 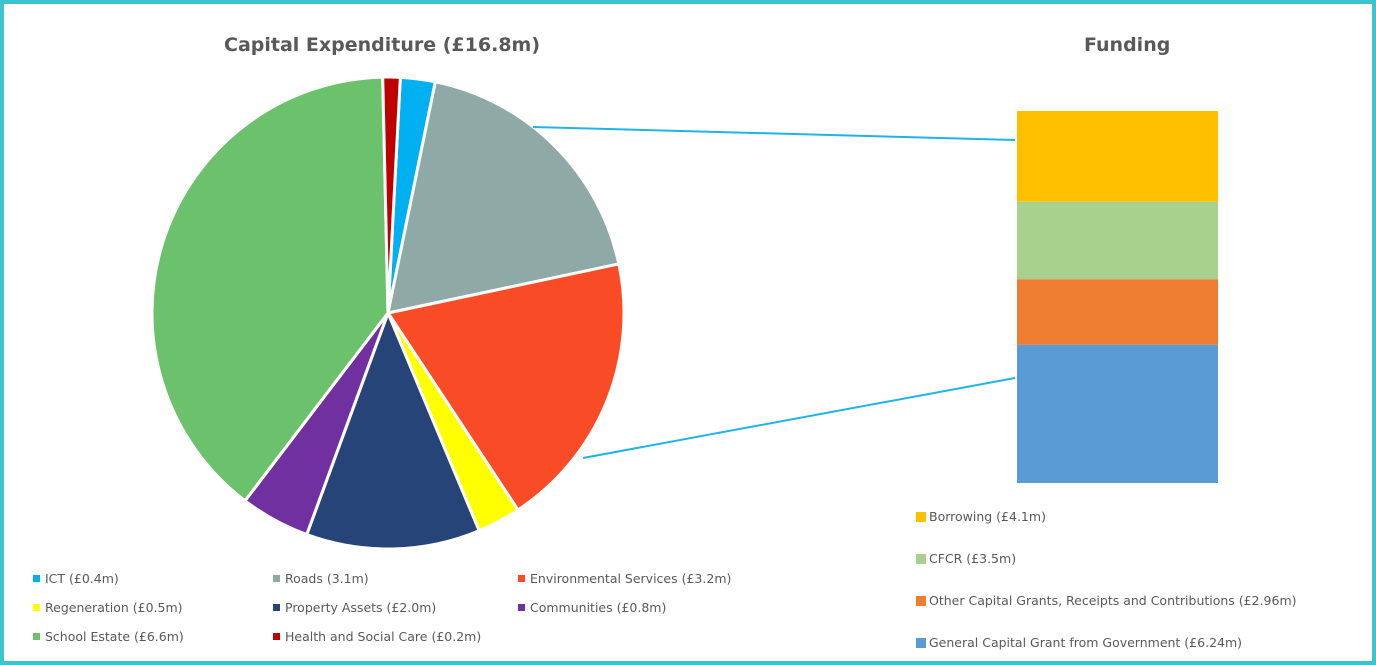 I want to click on bar-legend-item-cfcr: CFCR (£3.5m), so click(x=966, y=558).